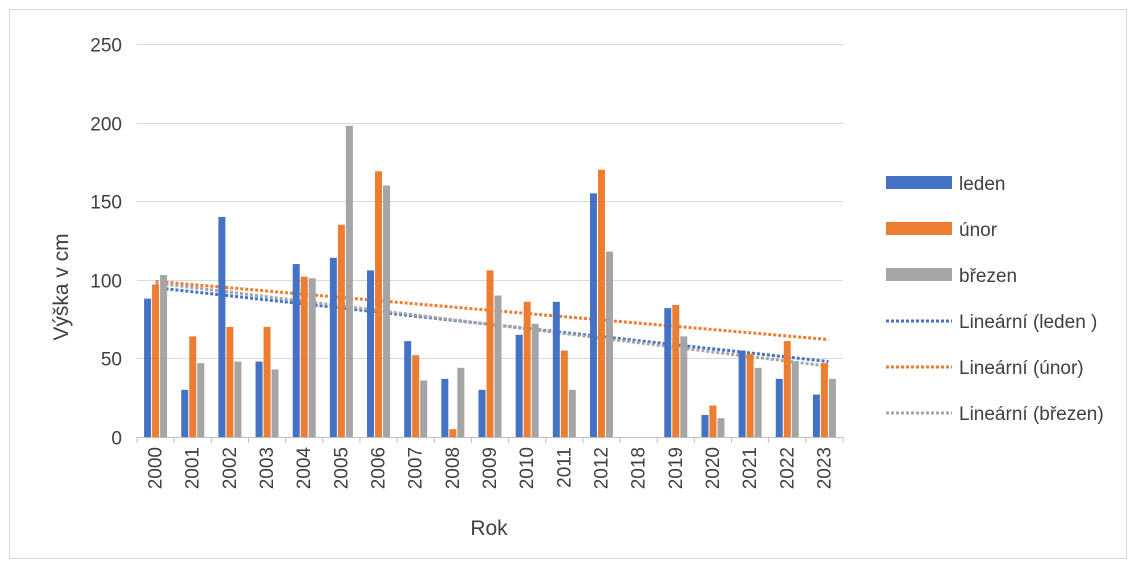 Image resolution: width=1137 pixels, height=573 pixels. I want to click on x-tick-label: 2021, so click(750, 468).